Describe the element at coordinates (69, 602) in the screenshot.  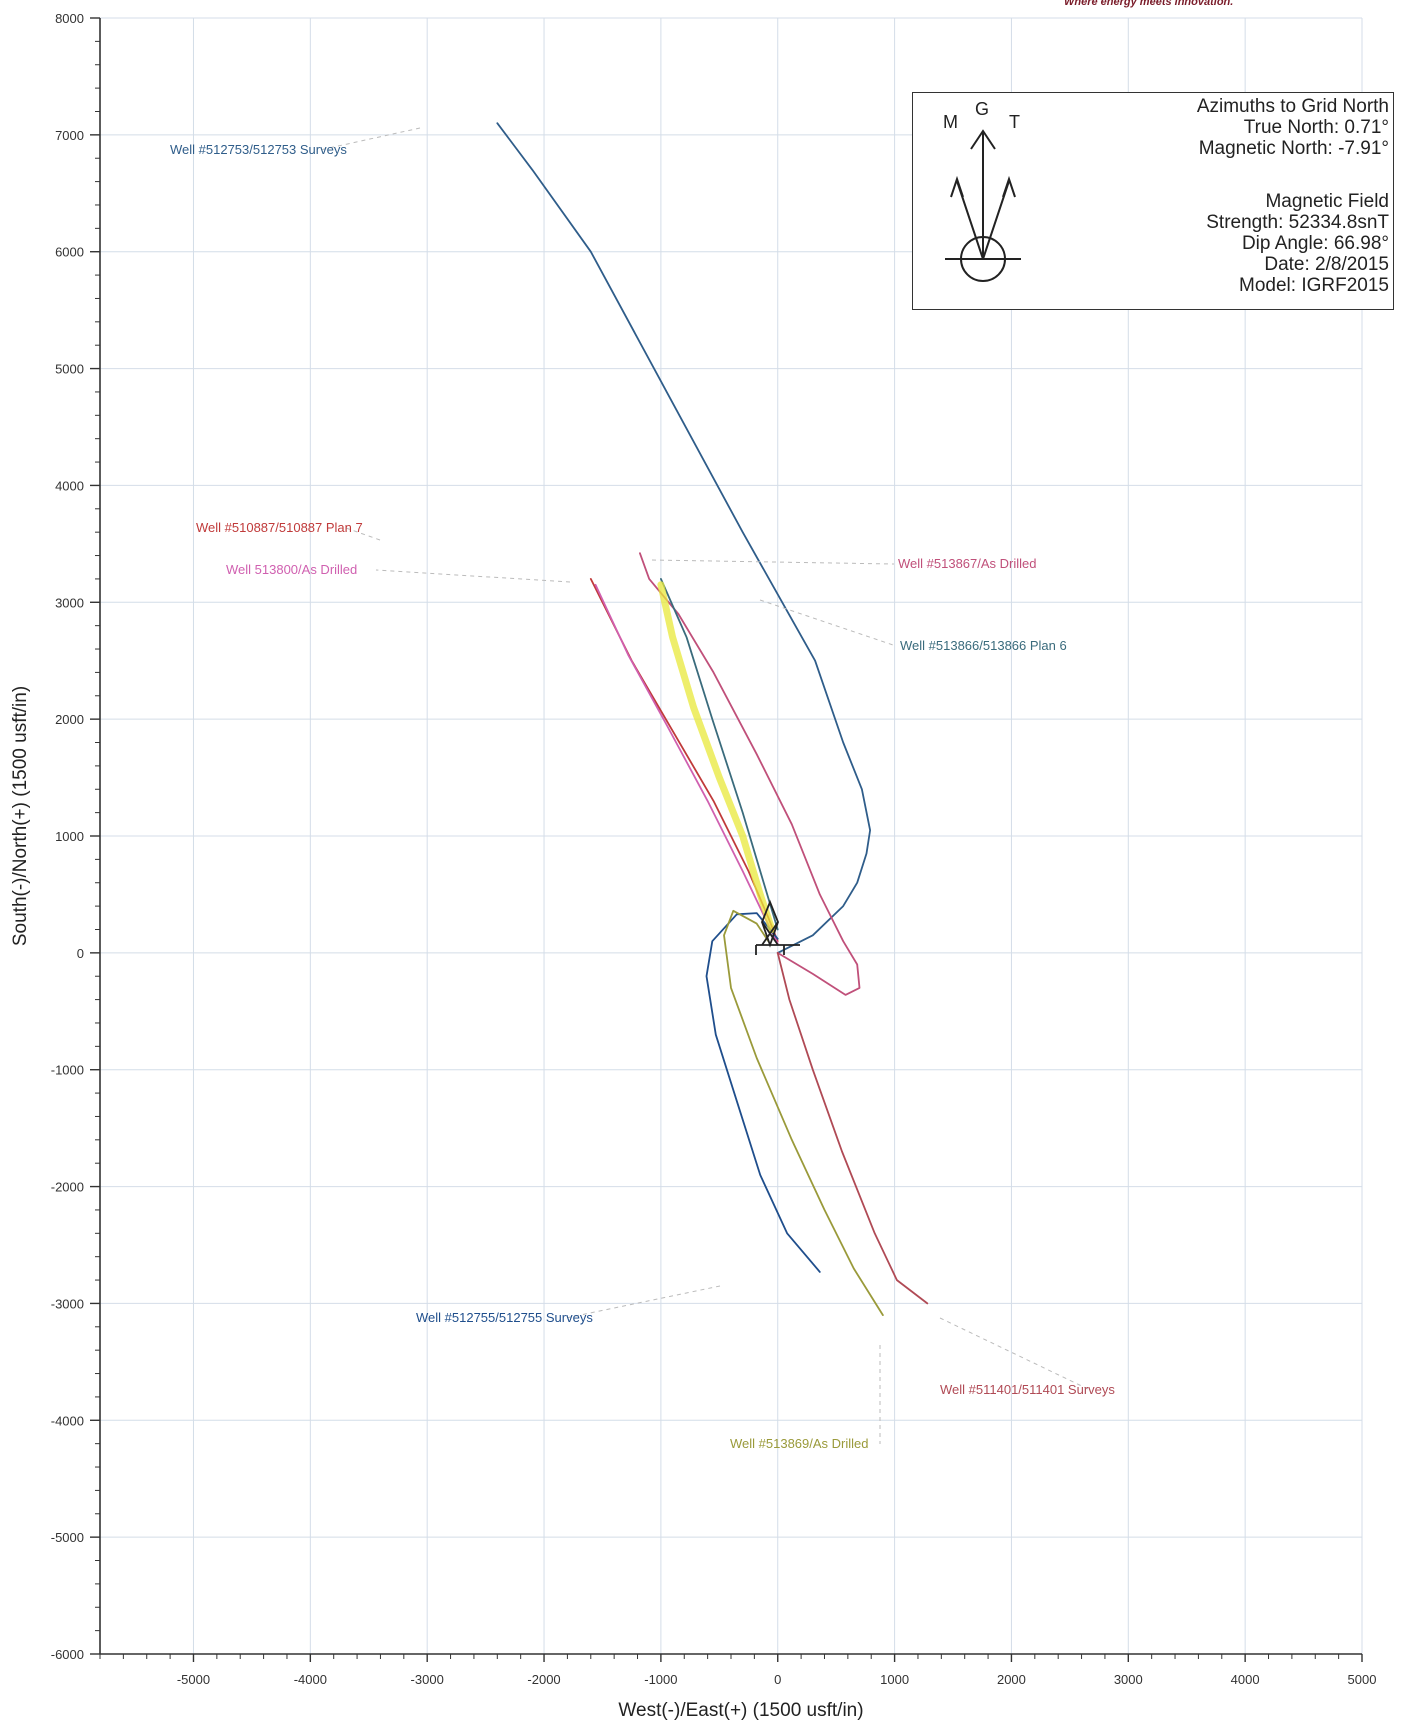
I see `y-tick-label: 3000` at that location.